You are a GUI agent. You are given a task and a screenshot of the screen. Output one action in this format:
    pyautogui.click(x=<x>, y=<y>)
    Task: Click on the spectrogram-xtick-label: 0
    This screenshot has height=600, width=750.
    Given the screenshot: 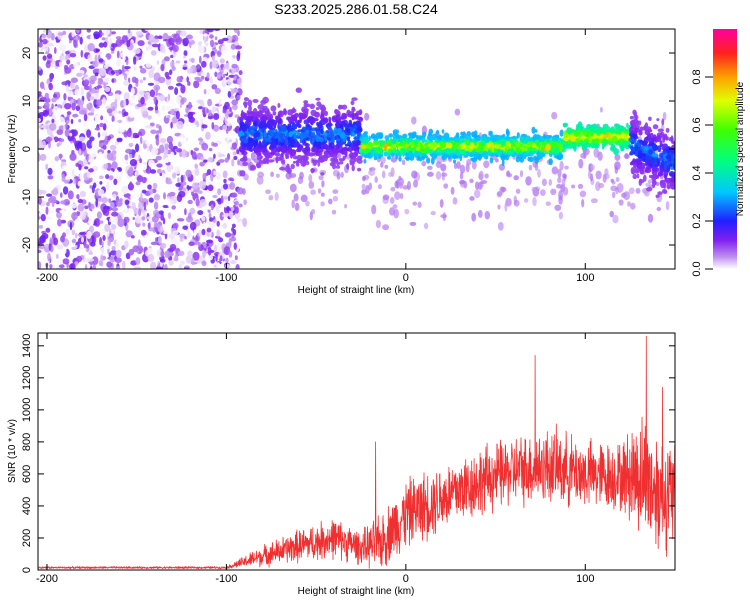 What is the action you would take?
    pyautogui.click(x=406, y=278)
    